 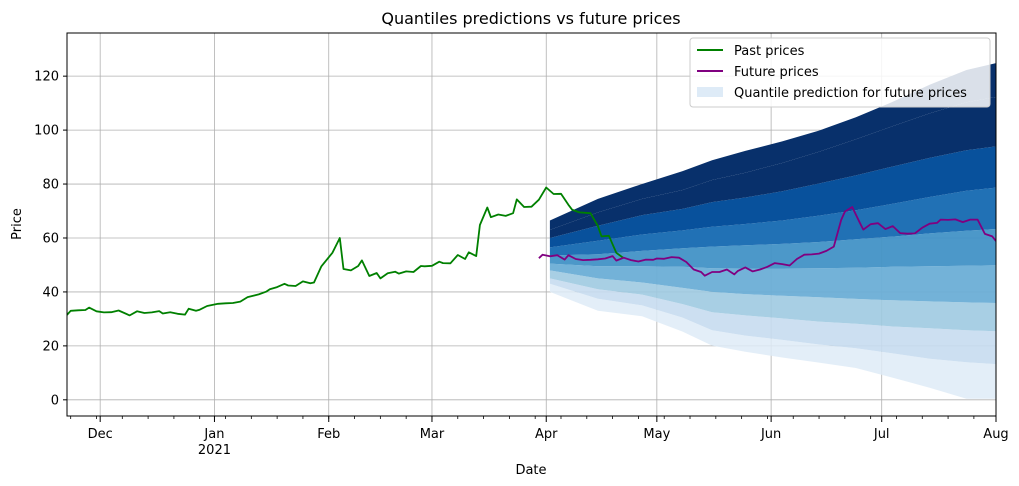 I want to click on x-tick-label: Dec, so click(x=100, y=434).